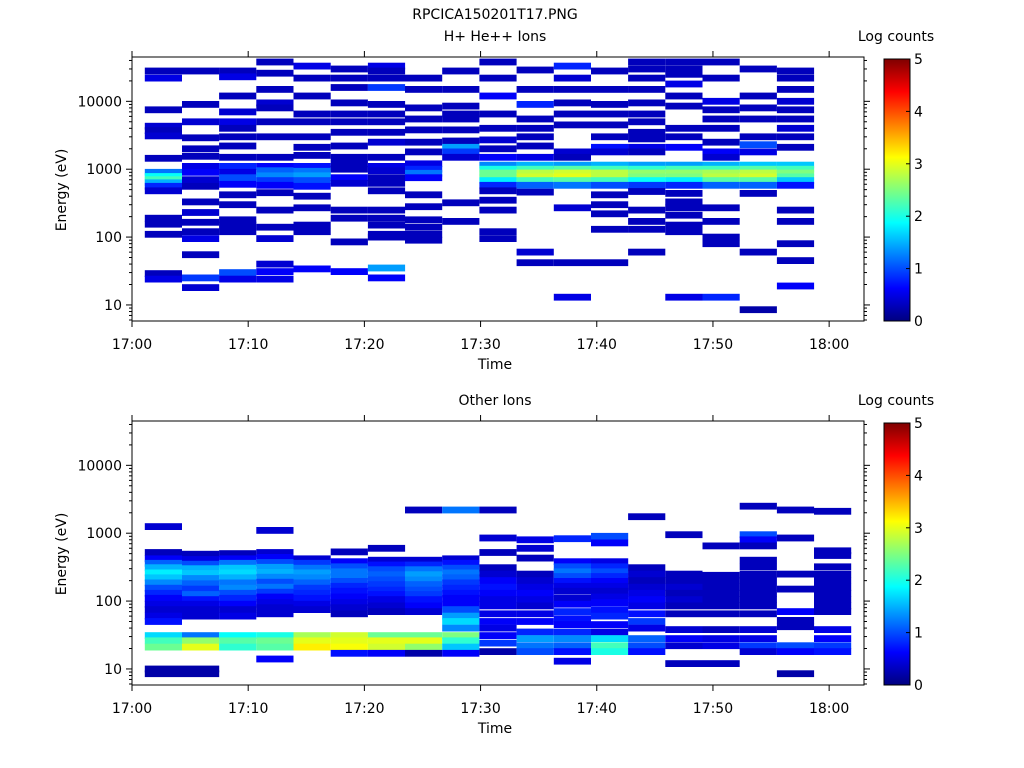 The width and height of the screenshot is (1024, 768). What do you see at coordinates (918, 322) in the screenshot?
I see `colorbar-tick-label: 0` at bounding box center [918, 322].